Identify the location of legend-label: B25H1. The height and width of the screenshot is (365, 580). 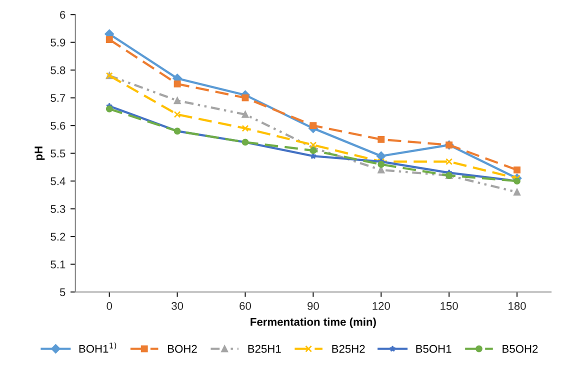
(264, 348).